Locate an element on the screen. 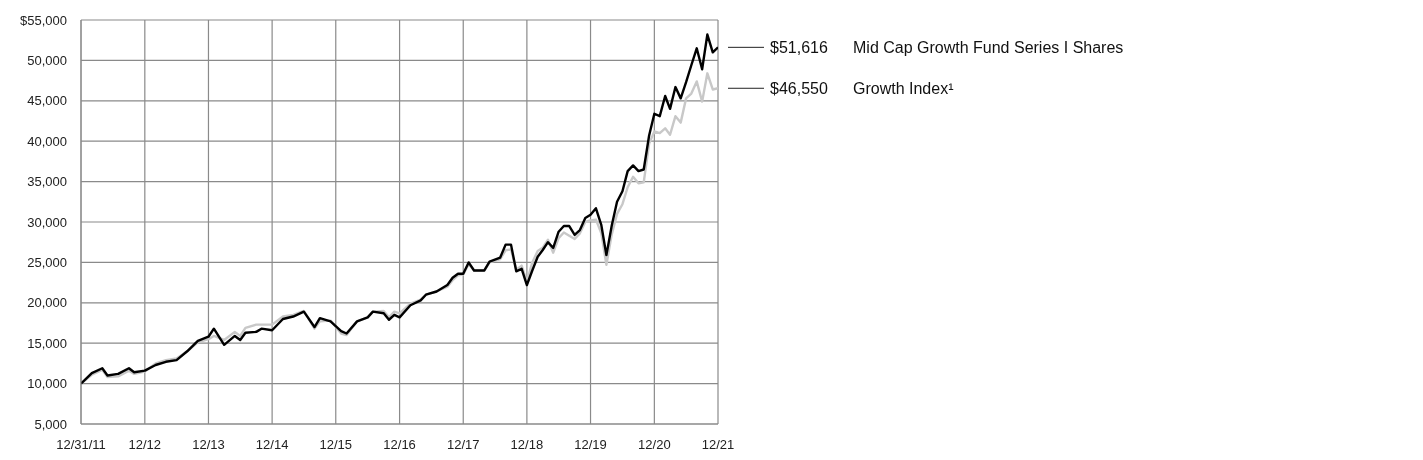  x-tick-label: 12/21 is located at coordinates (718, 445).